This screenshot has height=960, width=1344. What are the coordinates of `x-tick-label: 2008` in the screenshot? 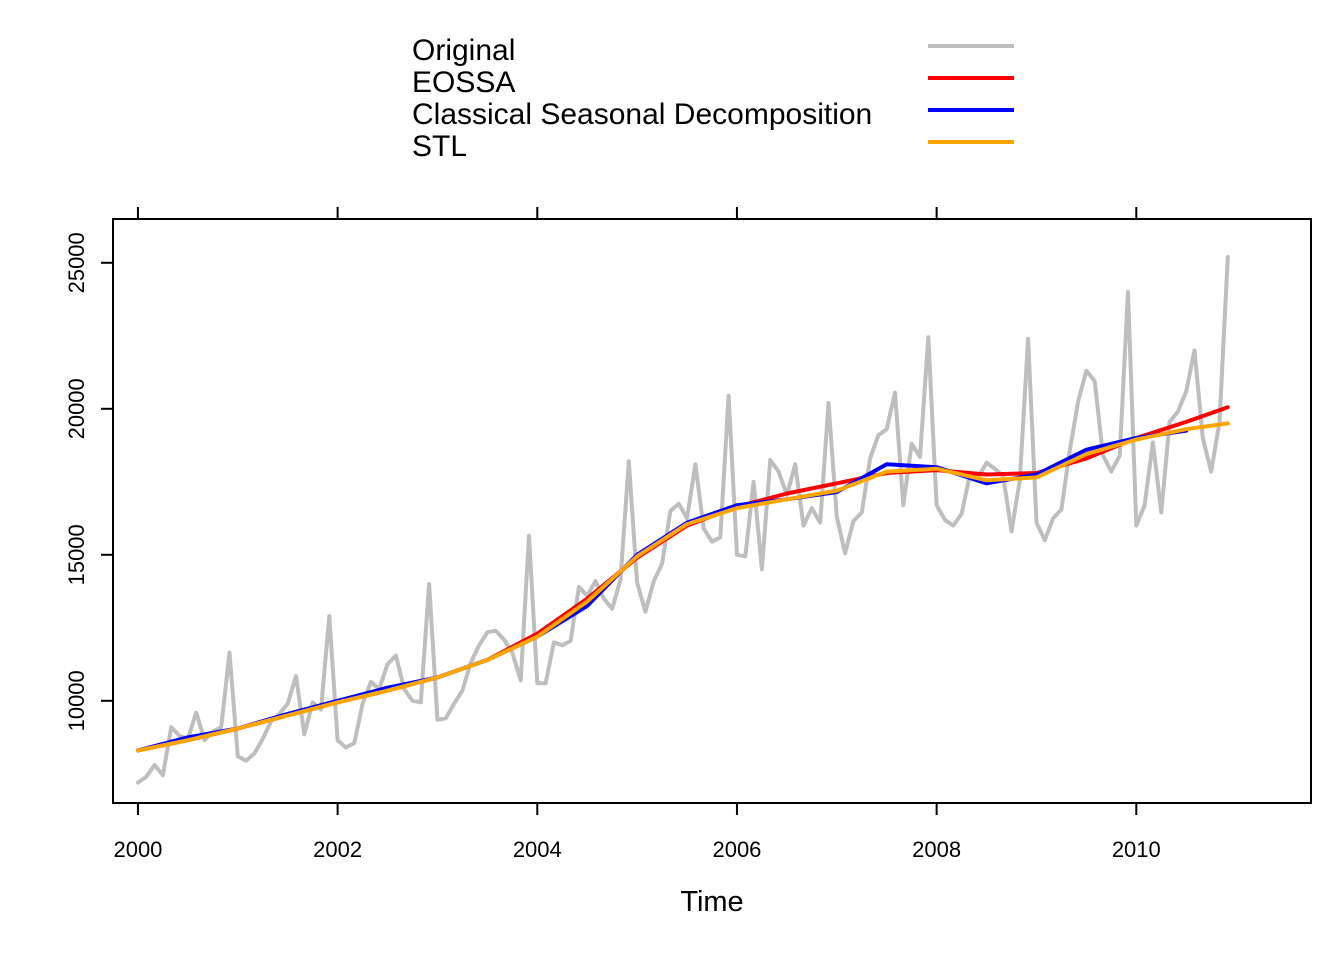 It's located at (936, 849).